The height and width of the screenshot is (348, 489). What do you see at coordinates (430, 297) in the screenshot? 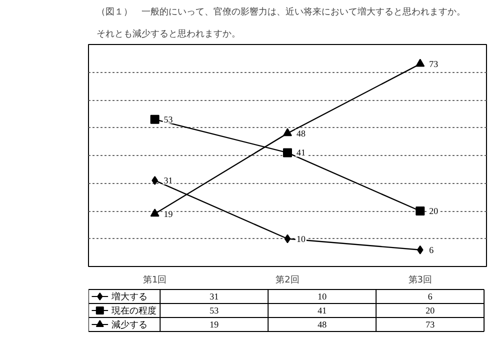
I see `data-label: 6` at bounding box center [430, 297].